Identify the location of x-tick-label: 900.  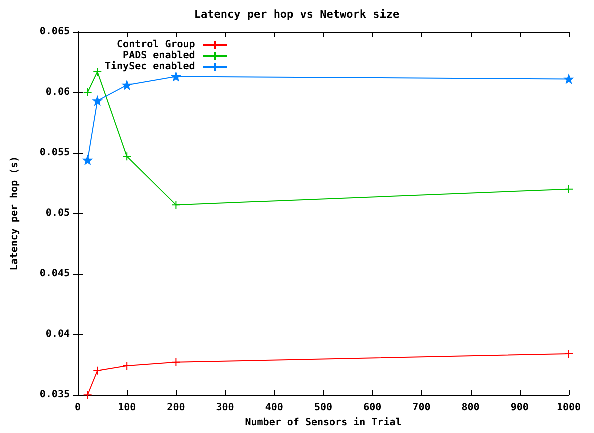
(519, 408).